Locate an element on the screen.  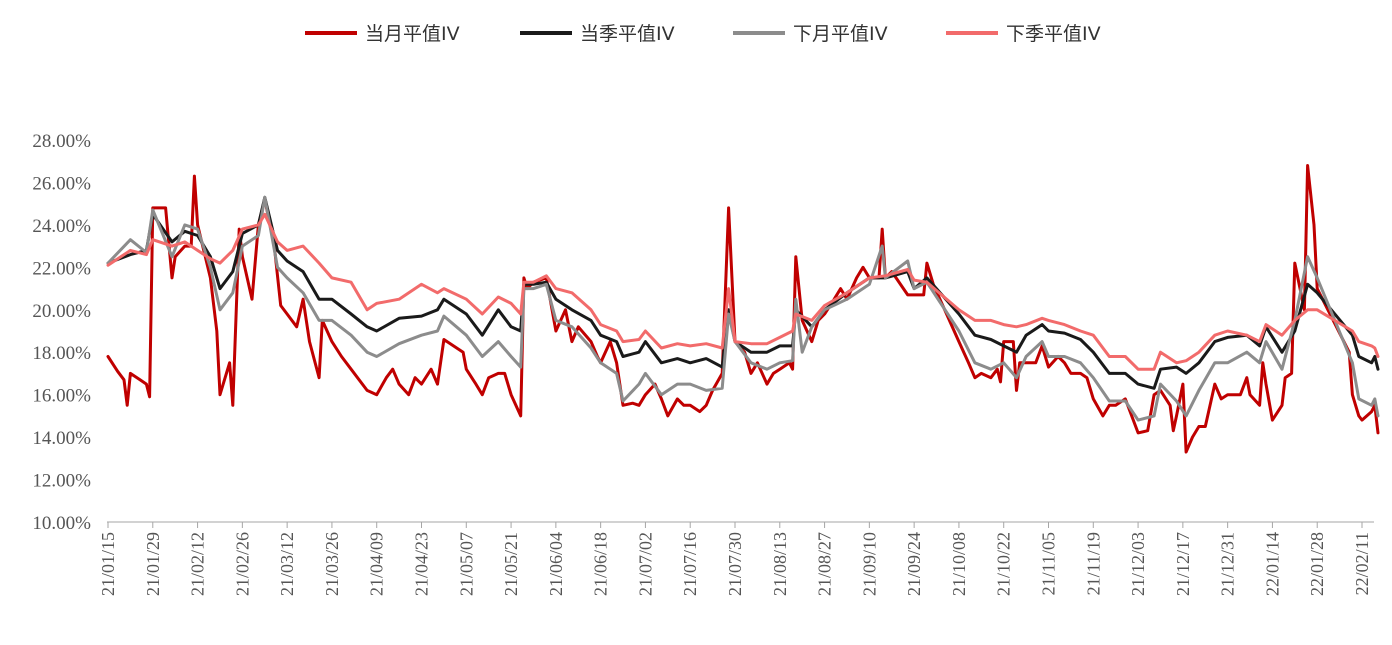
x-tick-label: 22/01/28 is located at coordinates (1317, 564).